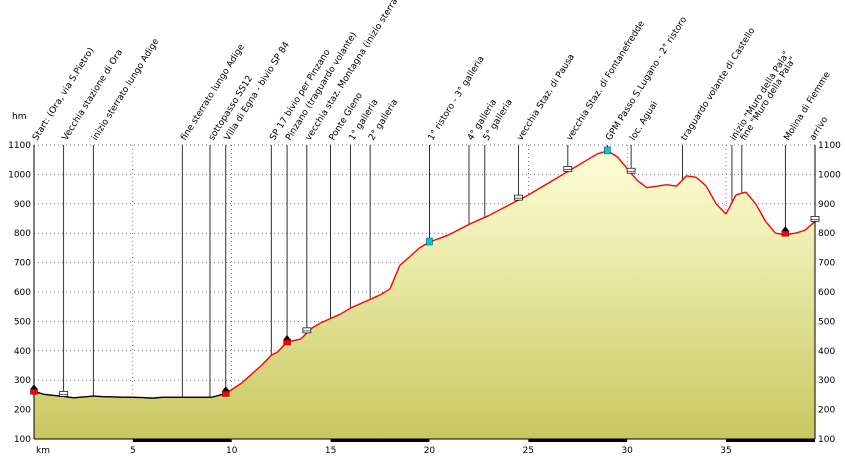 Image resolution: width=845 pixels, height=456 pixels. What do you see at coordinates (725, 451) in the screenshot?
I see `x-tick-label: 35` at bounding box center [725, 451].